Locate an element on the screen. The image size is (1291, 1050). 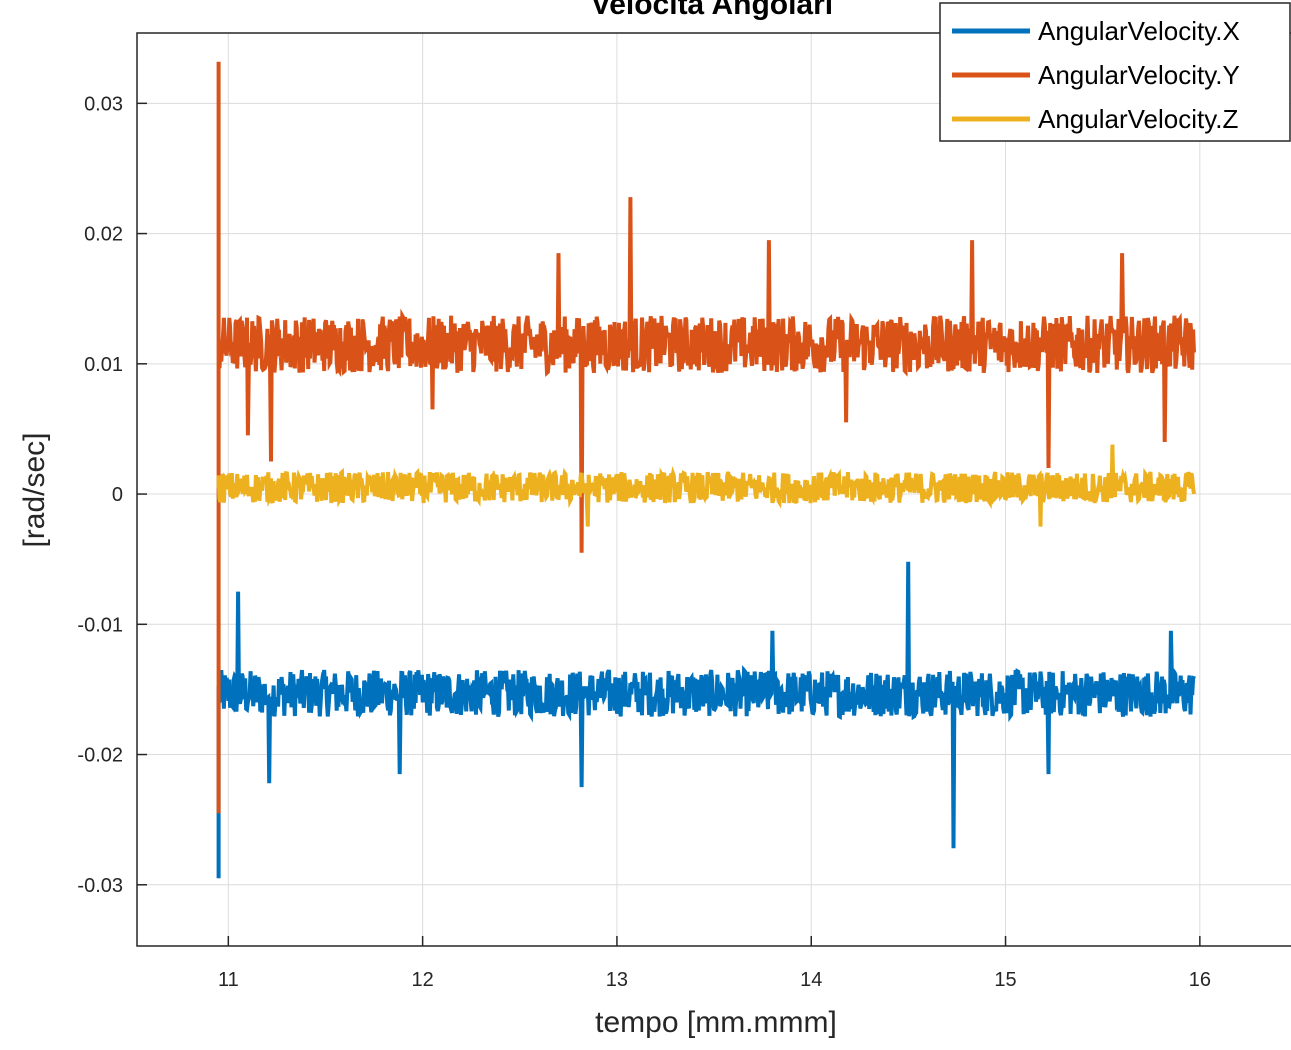
y-tick-label: 0.03 is located at coordinates (103, 104).